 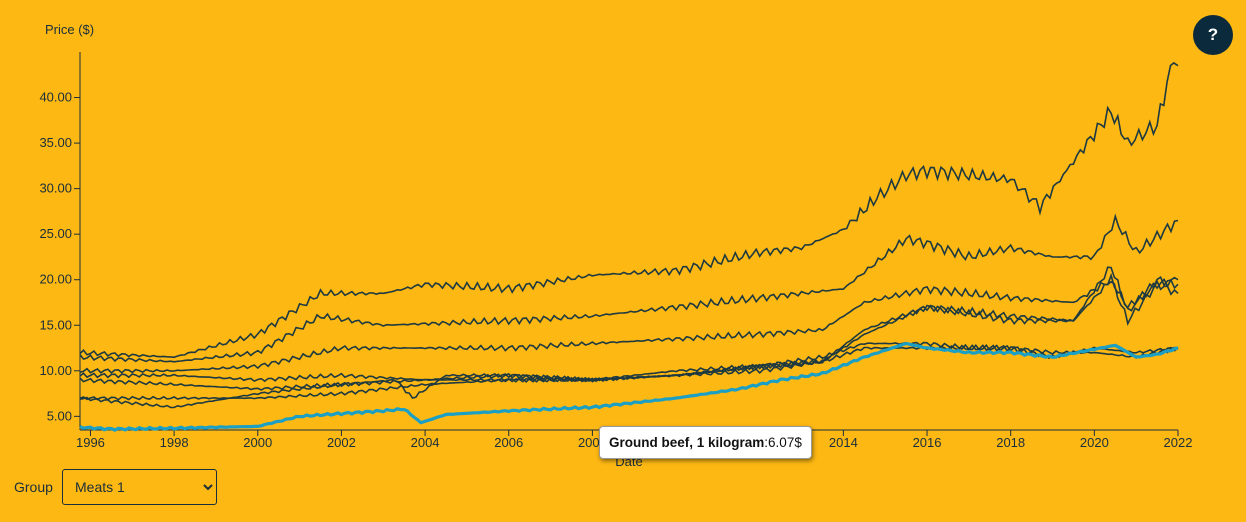 What do you see at coordinates (425, 442) in the screenshot?
I see `x-tick-label: 2004` at bounding box center [425, 442].